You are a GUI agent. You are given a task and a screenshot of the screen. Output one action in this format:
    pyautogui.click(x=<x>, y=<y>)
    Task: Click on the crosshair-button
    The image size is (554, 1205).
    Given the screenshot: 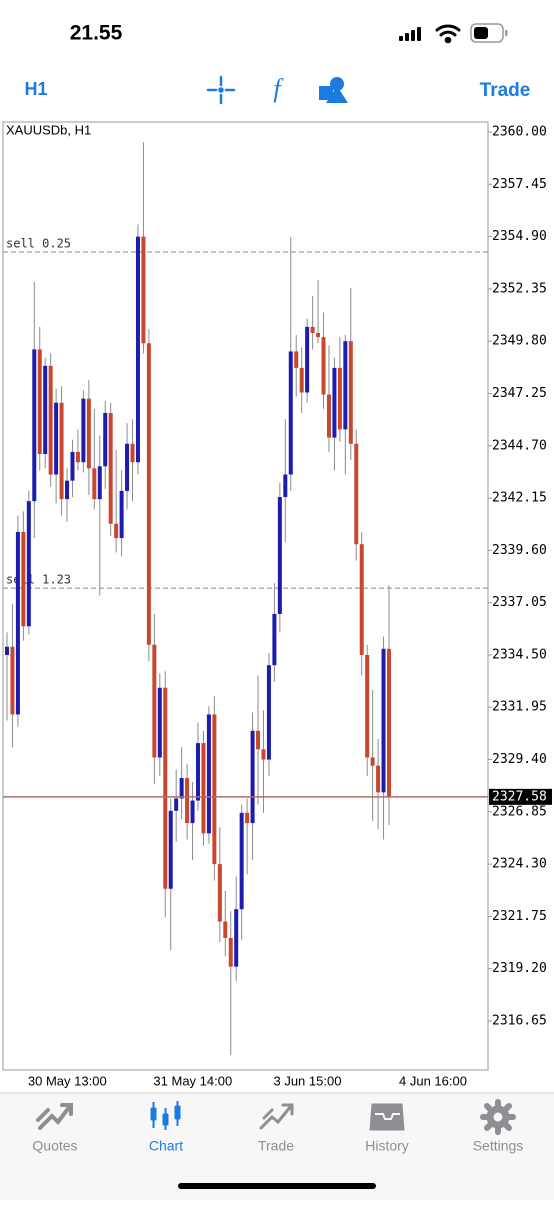 What is the action you would take?
    pyautogui.click(x=221, y=90)
    